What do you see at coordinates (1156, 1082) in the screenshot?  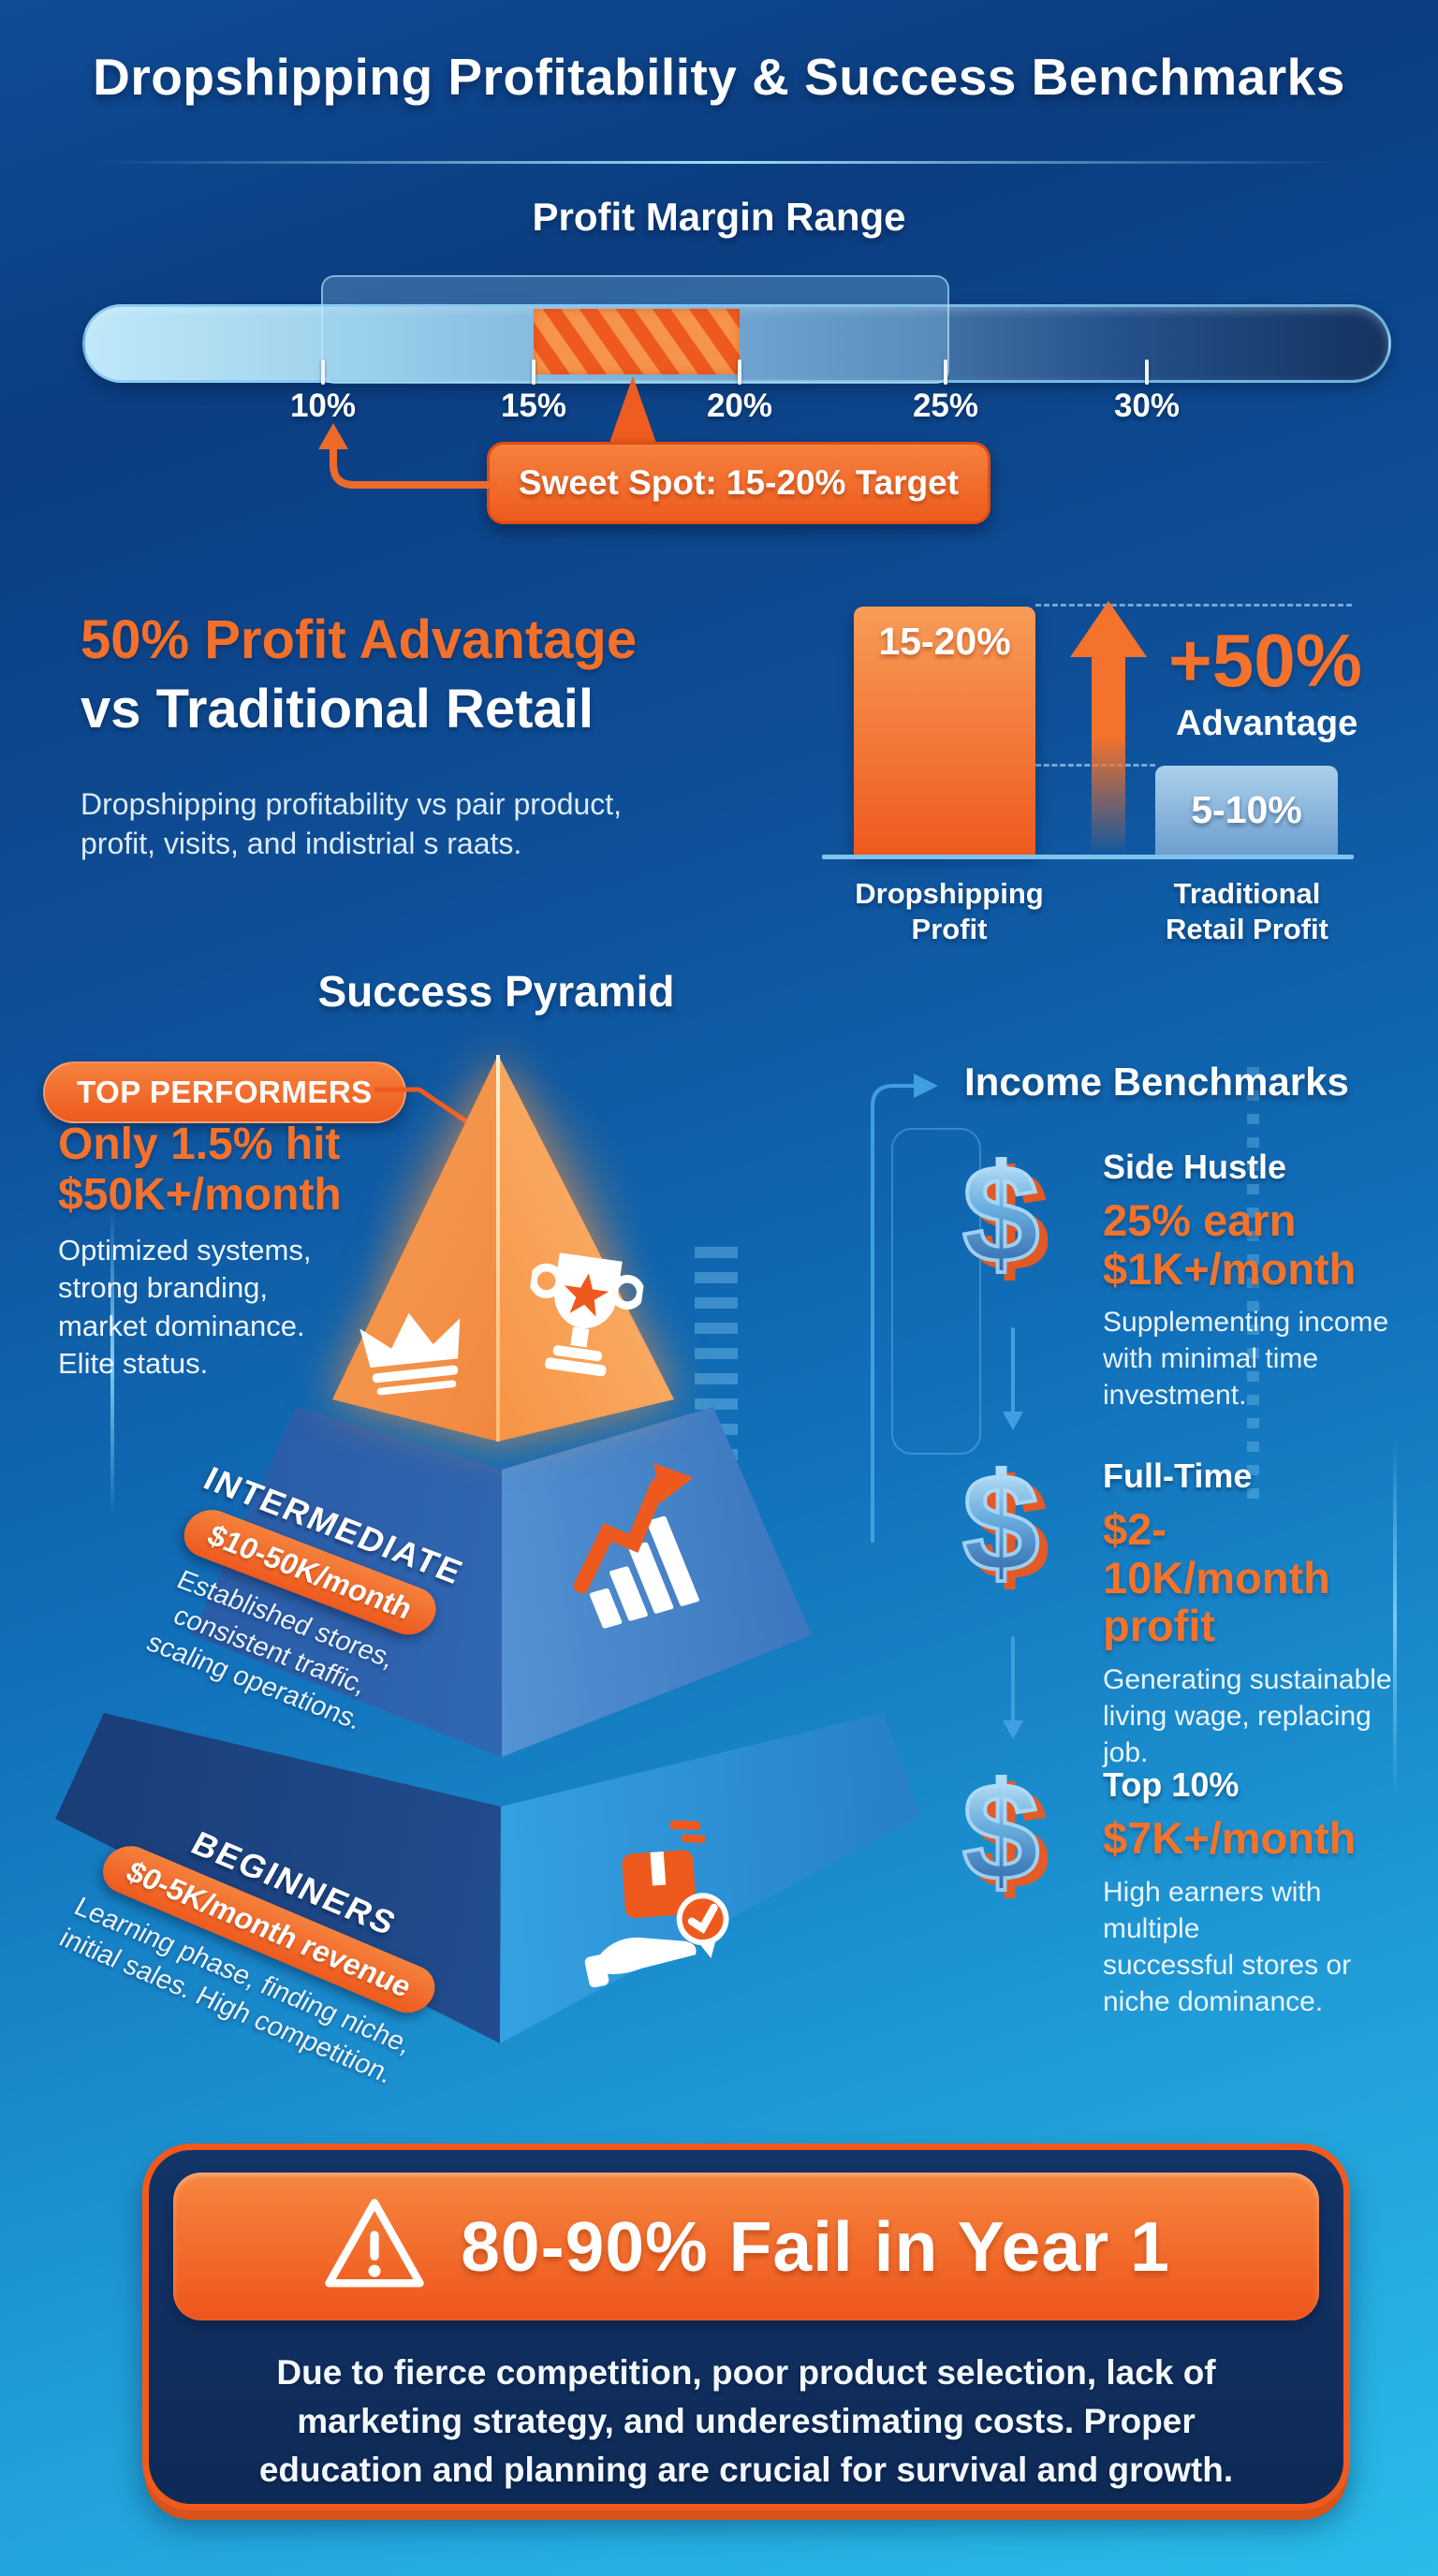 I see `income-benchmarks-heading: Income Benchmarks` at bounding box center [1156, 1082].